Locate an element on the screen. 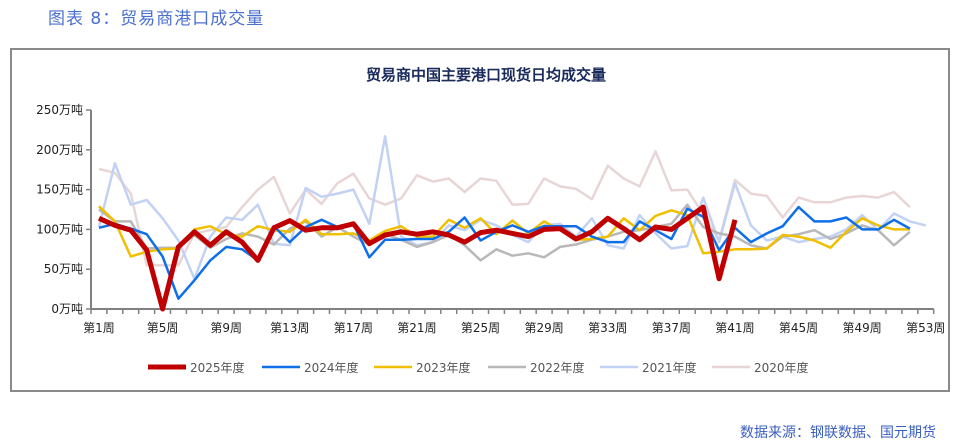  x-tick-label: 第13周 is located at coordinates (289, 328).